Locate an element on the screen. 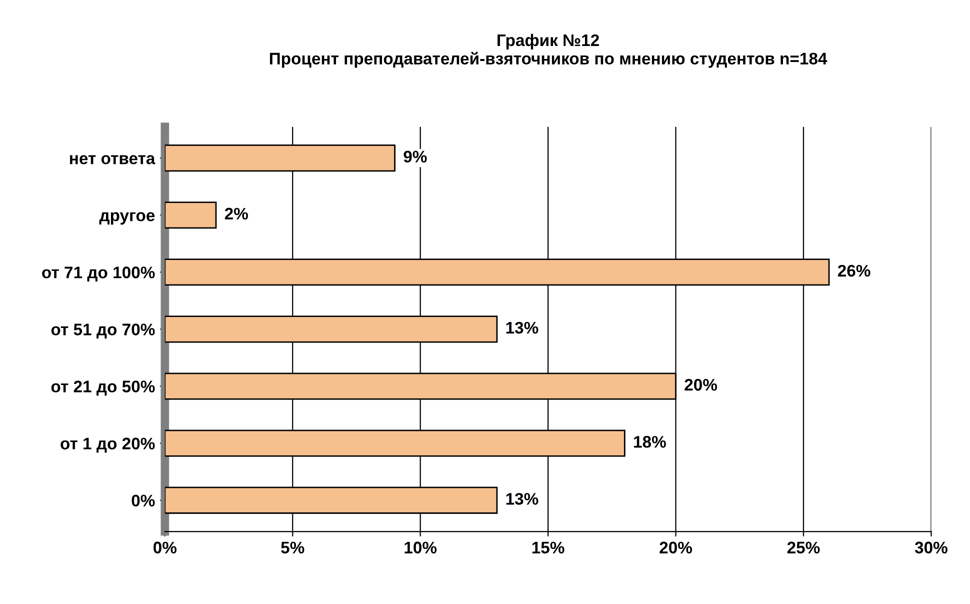 This screenshot has width=970, height=604. data-label: 20% is located at coordinates (701, 384).